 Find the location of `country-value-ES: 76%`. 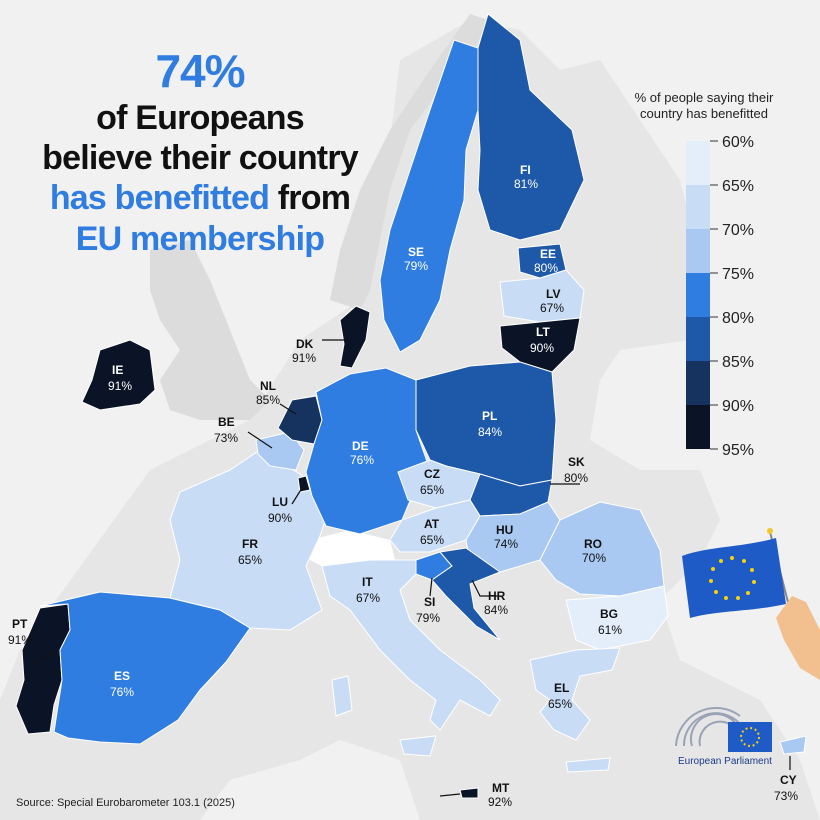

country-value-ES: 76% is located at coordinates (122, 692).